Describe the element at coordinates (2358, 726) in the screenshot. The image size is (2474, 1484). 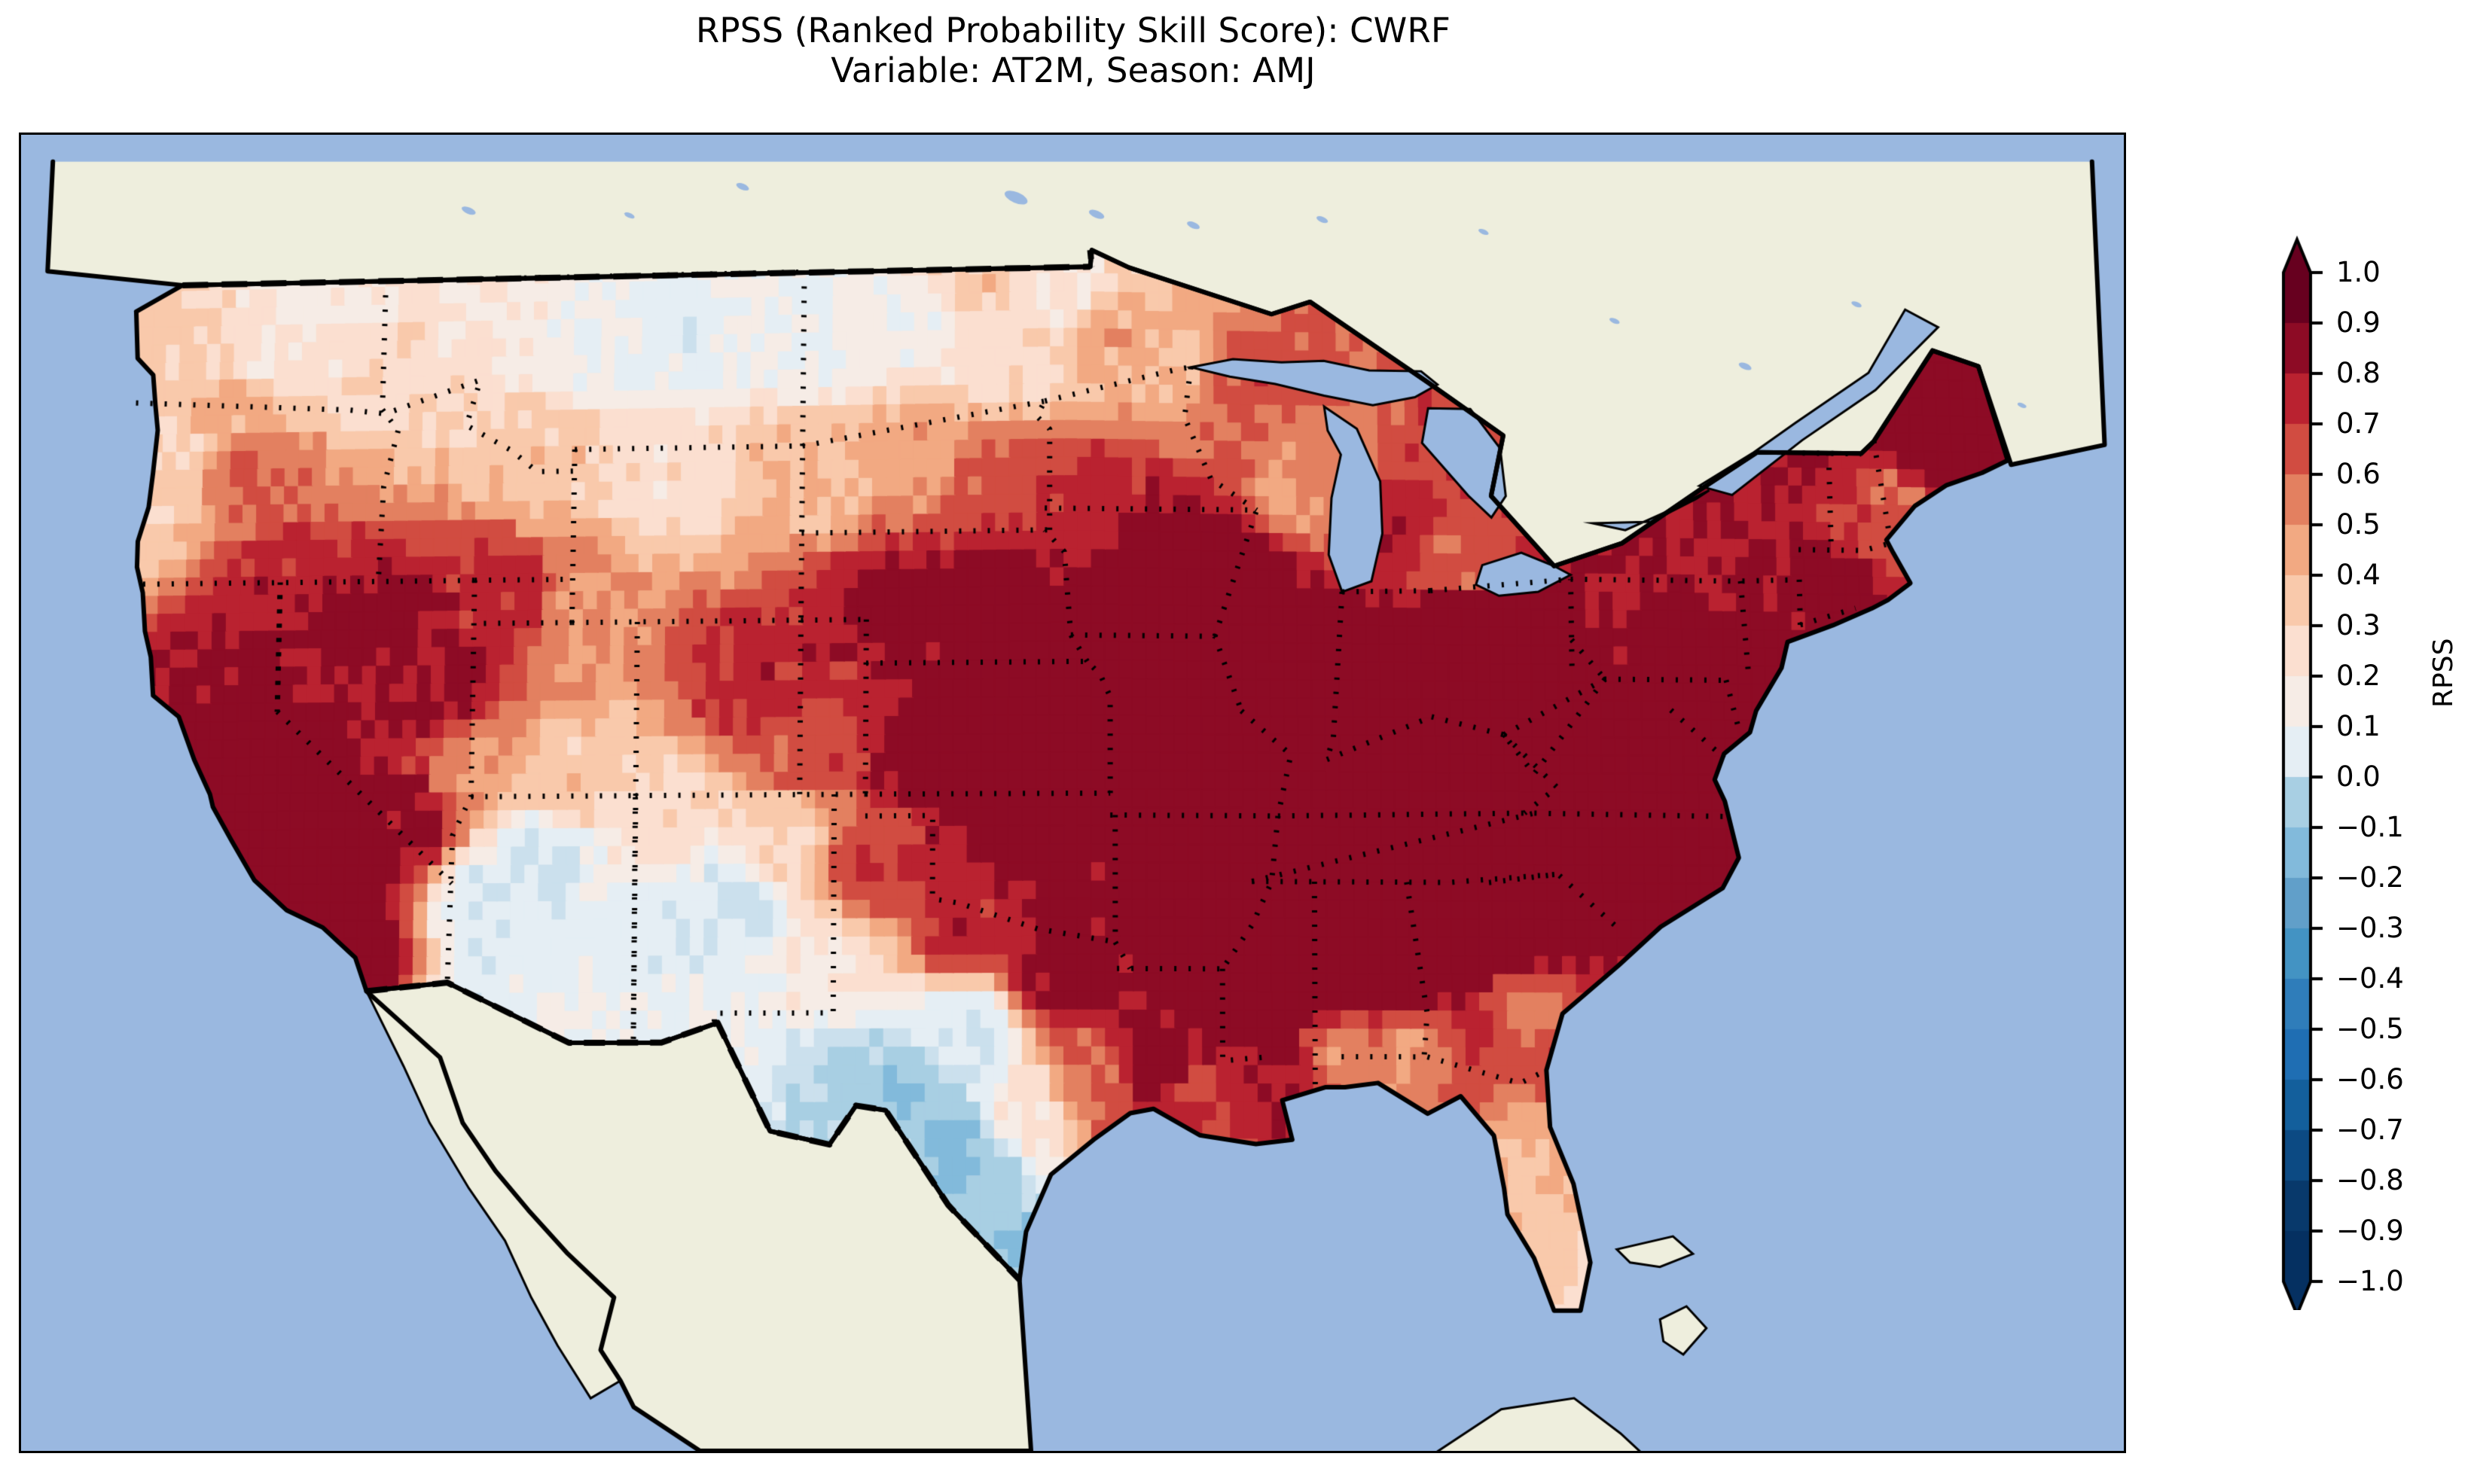
I see `colorbar-tick-9: 0.1` at that location.